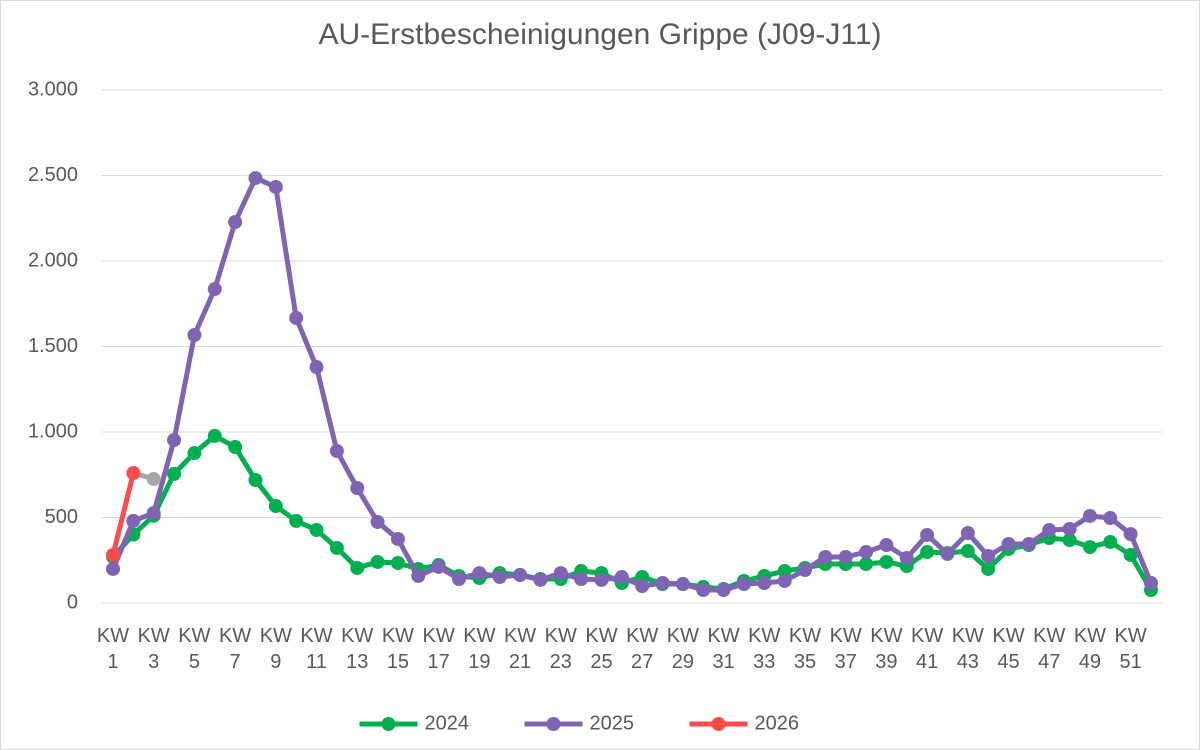 This screenshot has width=1200, height=750. Describe the element at coordinates (1049, 649) in the screenshot. I see `x-tick-label: KW 47` at that location.